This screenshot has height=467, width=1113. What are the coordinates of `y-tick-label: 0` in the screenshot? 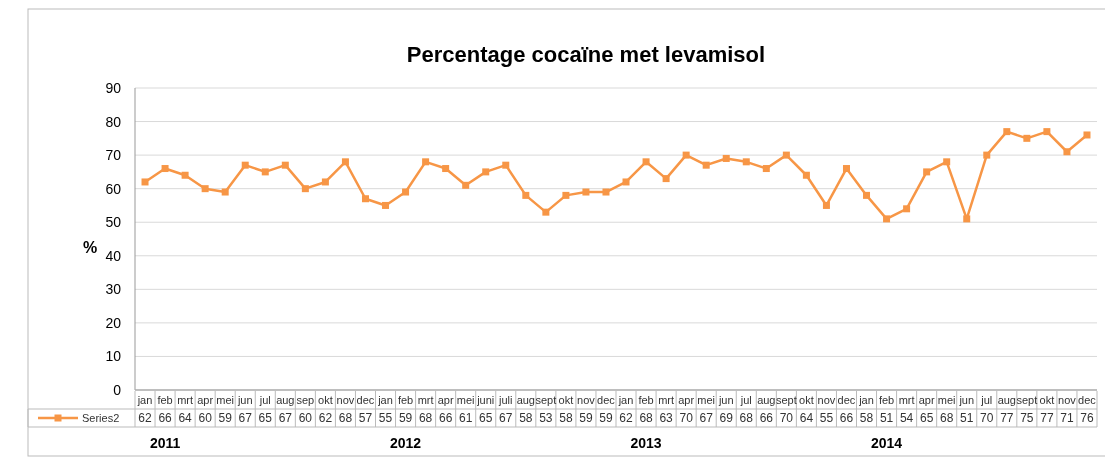 It's located at (117, 390).